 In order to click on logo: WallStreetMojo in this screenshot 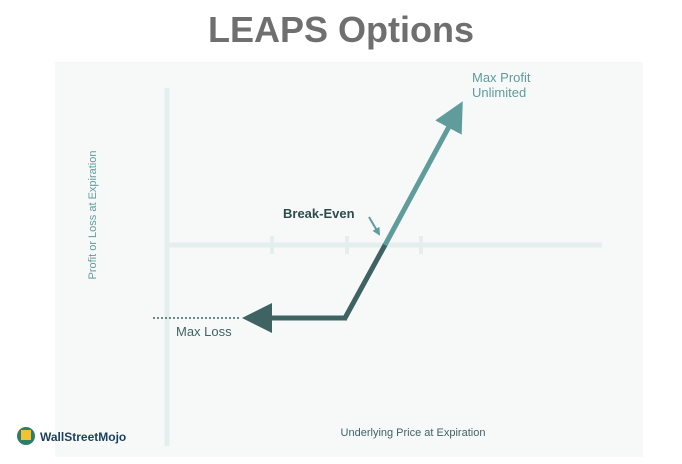, I will do `click(71, 436)`.